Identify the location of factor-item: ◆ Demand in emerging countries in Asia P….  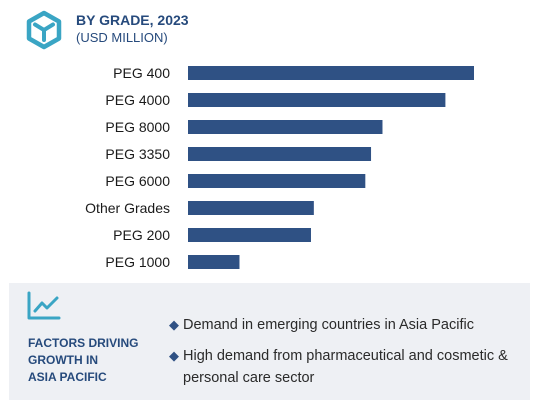
(344, 325).